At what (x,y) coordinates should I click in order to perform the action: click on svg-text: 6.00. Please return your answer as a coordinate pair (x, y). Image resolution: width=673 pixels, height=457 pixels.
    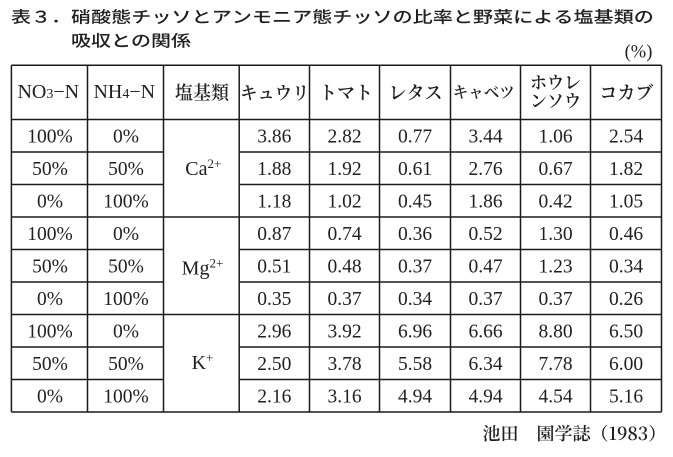
    Looking at the image, I should click on (626, 364).